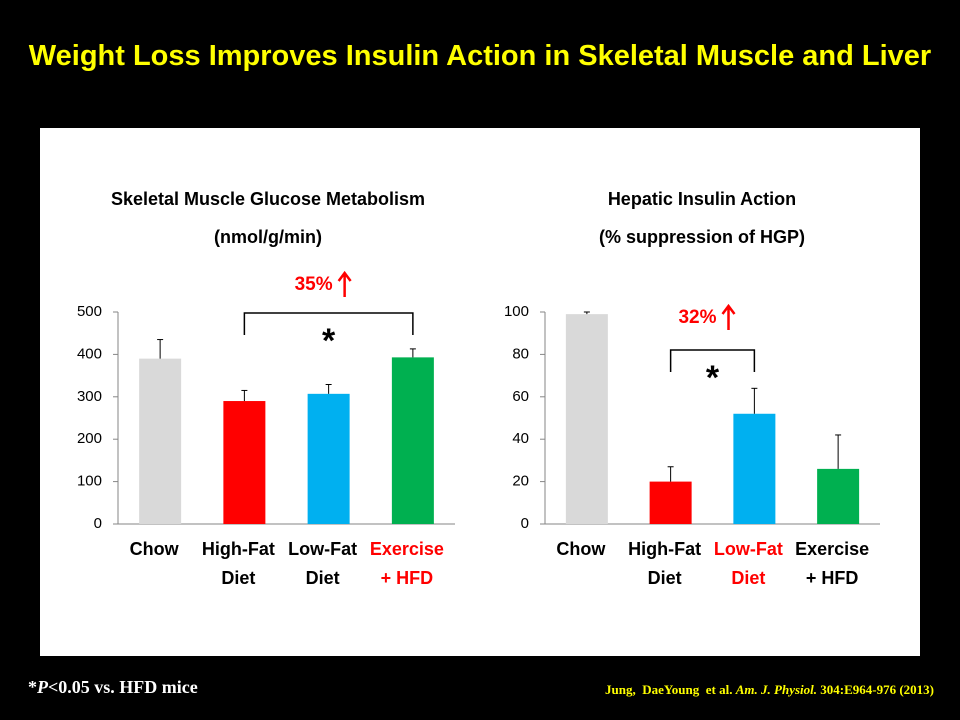  What do you see at coordinates (702, 237) in the screenshot?
I see `chart-subtitle: (% suppression of HGP)` at bounding box center [702, 237].